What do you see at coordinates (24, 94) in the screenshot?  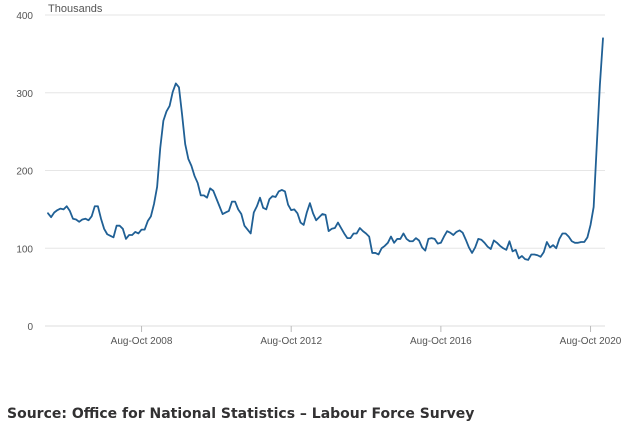 I see `y-tick-label: 300` at bounding box center [24, 94].